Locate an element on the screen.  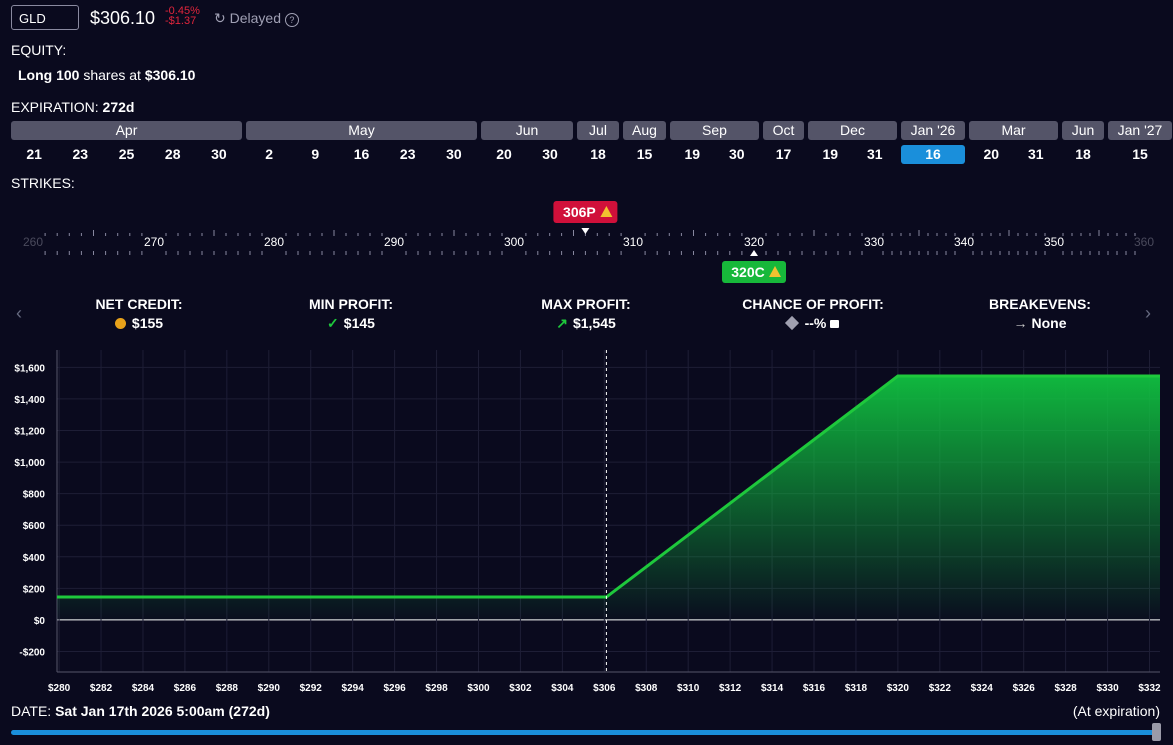
x-tick-label: $306 is located at coordinates (604, 688).